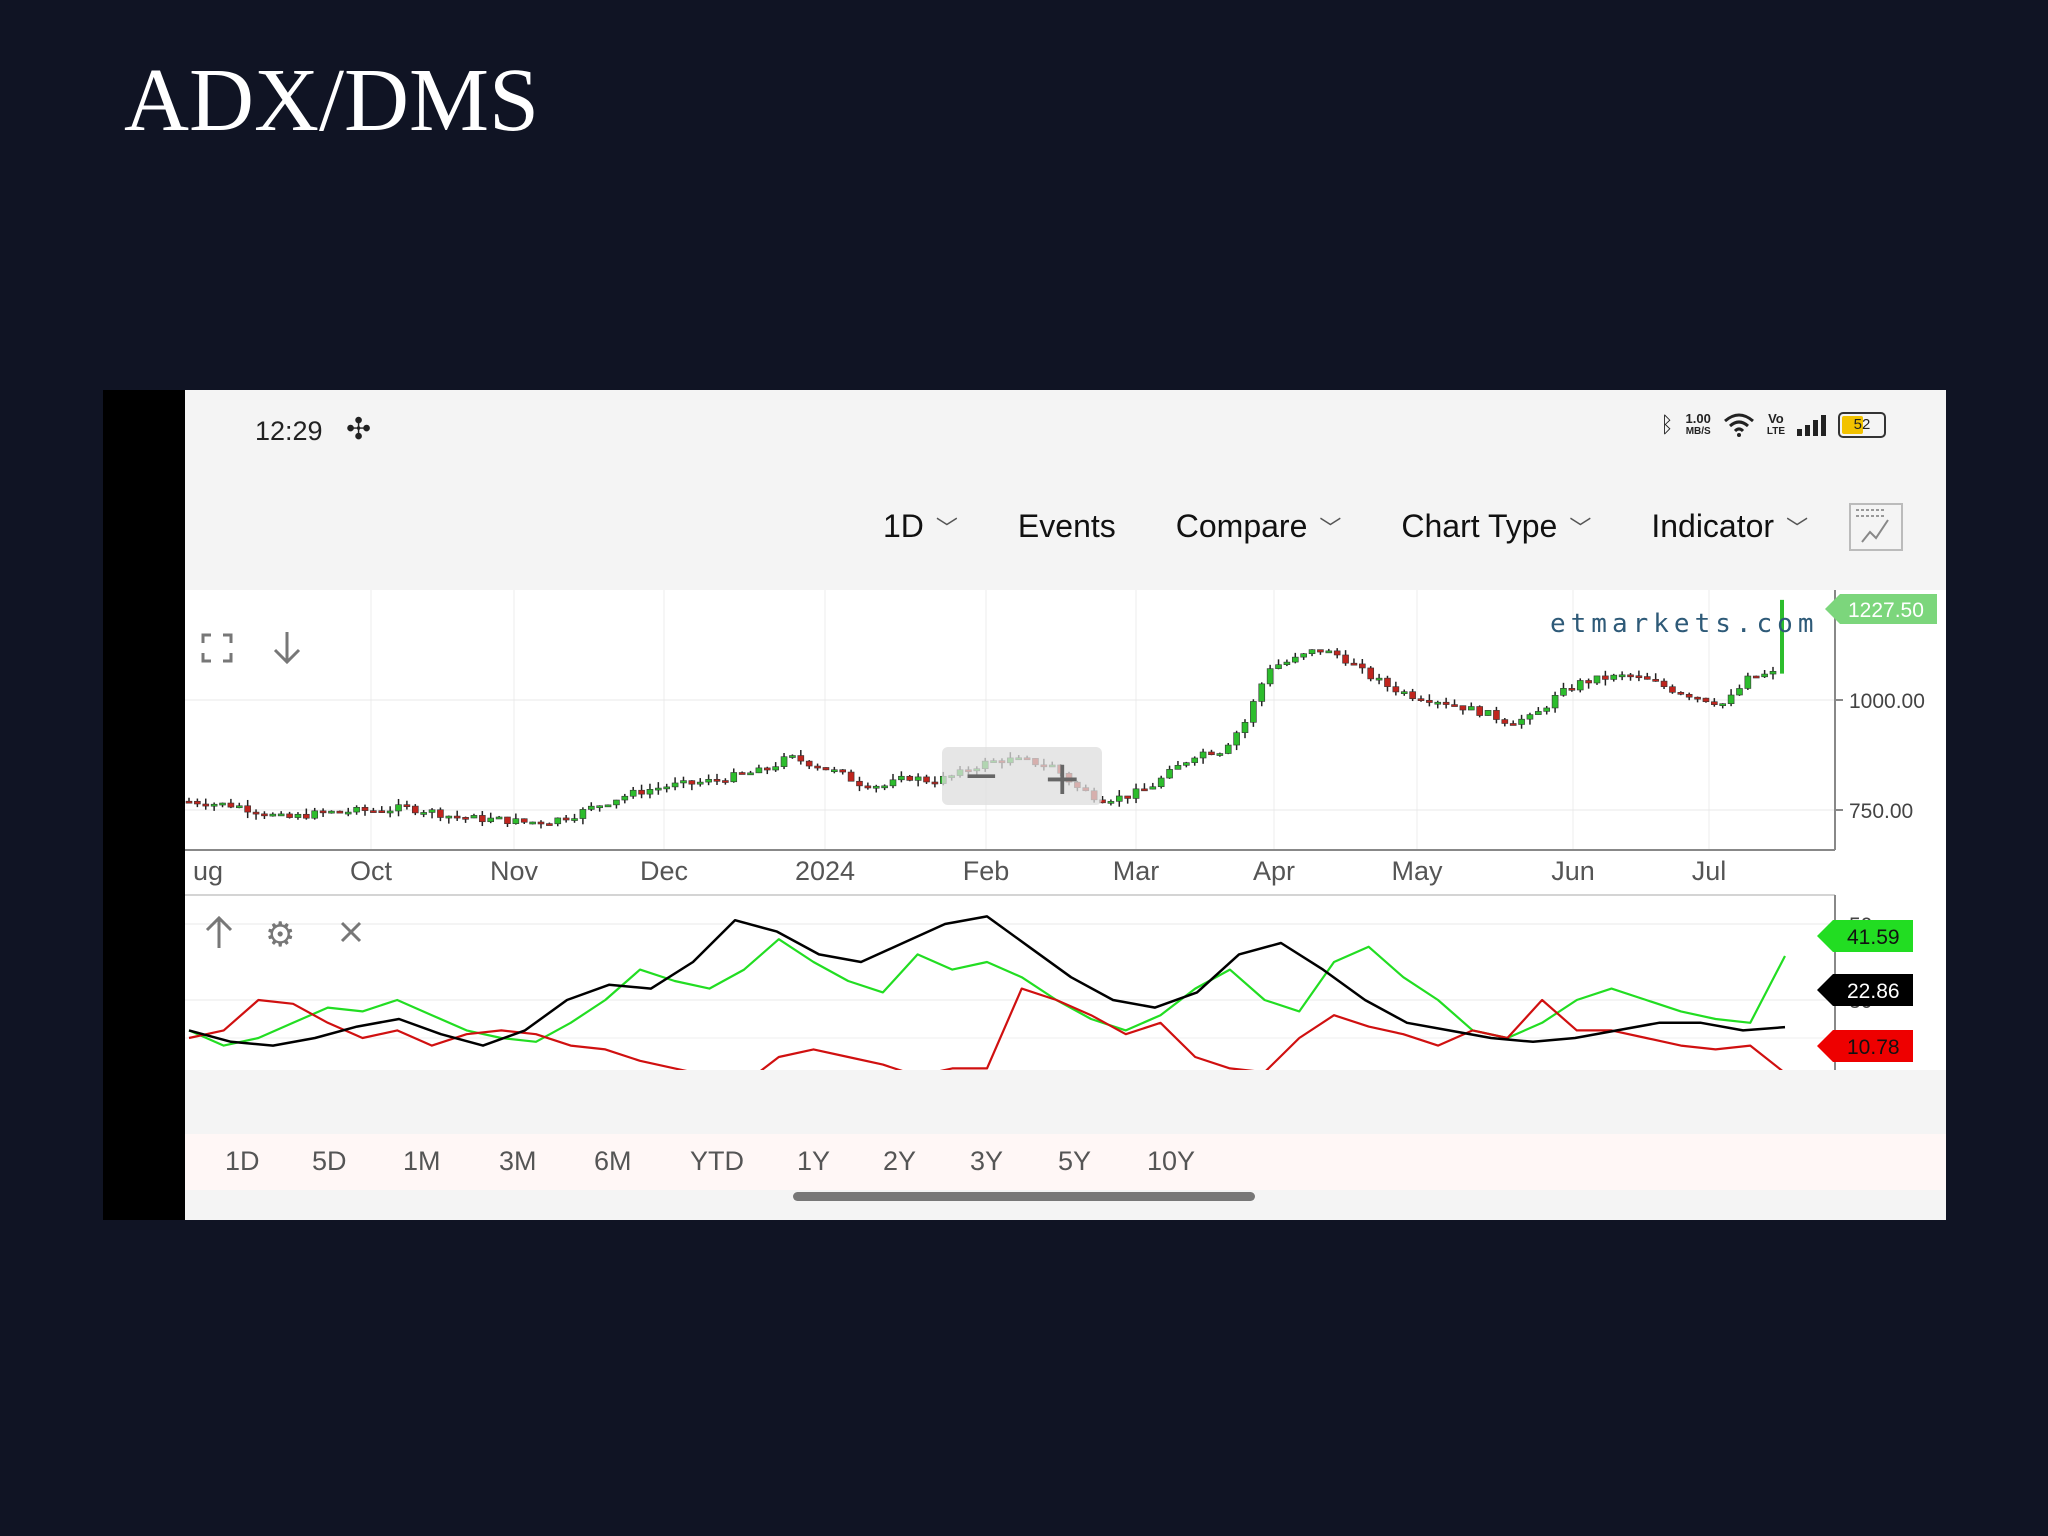 This screenshot has width=2048, height=1536. I want to click on range-button-6m: 6M, so click(613, 1161).